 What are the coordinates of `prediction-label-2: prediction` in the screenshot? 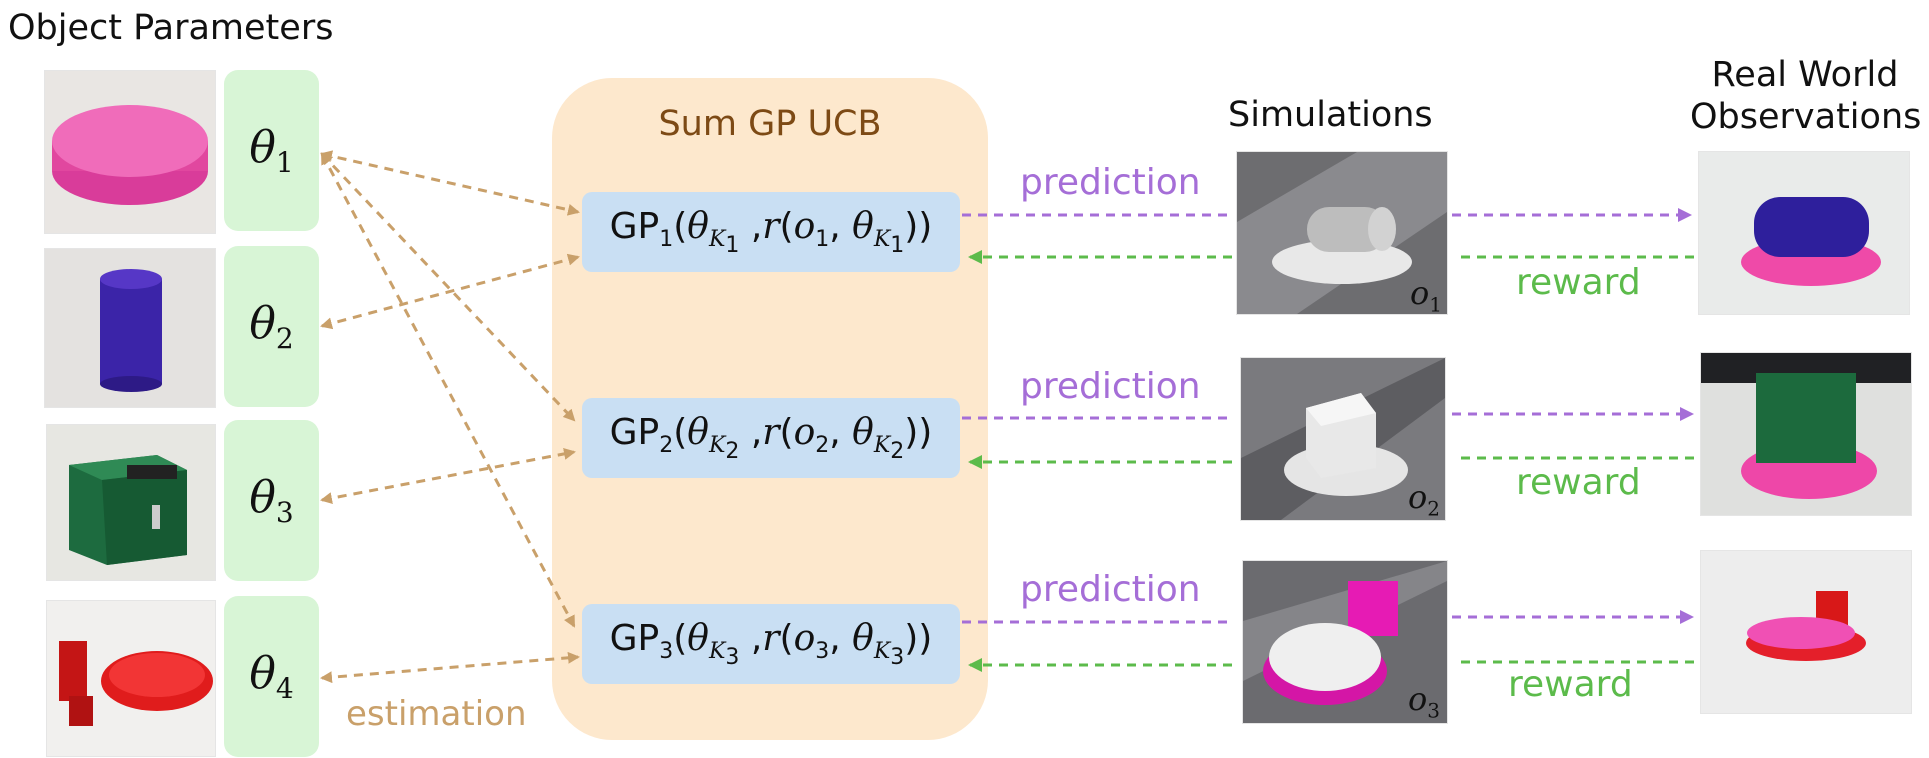 It's located at (1110, 386).